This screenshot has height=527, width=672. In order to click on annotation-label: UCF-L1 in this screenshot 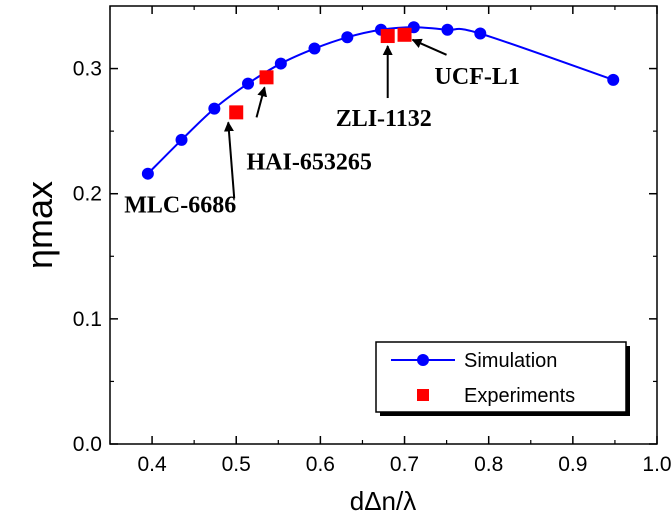, I will do `click(477, 77)`.